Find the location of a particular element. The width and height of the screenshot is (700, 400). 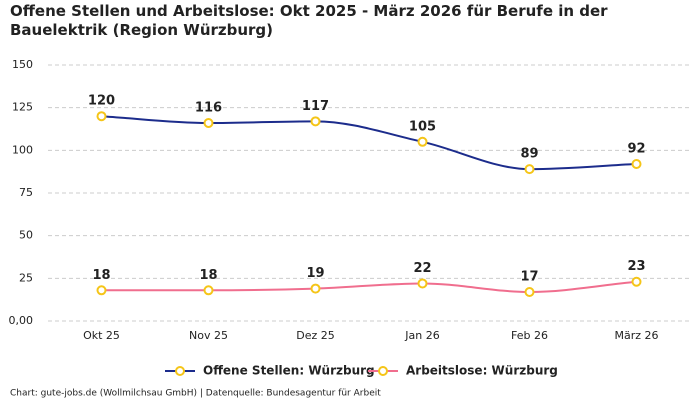

y-tick-label: 75 is located at coordinates (26, 192).